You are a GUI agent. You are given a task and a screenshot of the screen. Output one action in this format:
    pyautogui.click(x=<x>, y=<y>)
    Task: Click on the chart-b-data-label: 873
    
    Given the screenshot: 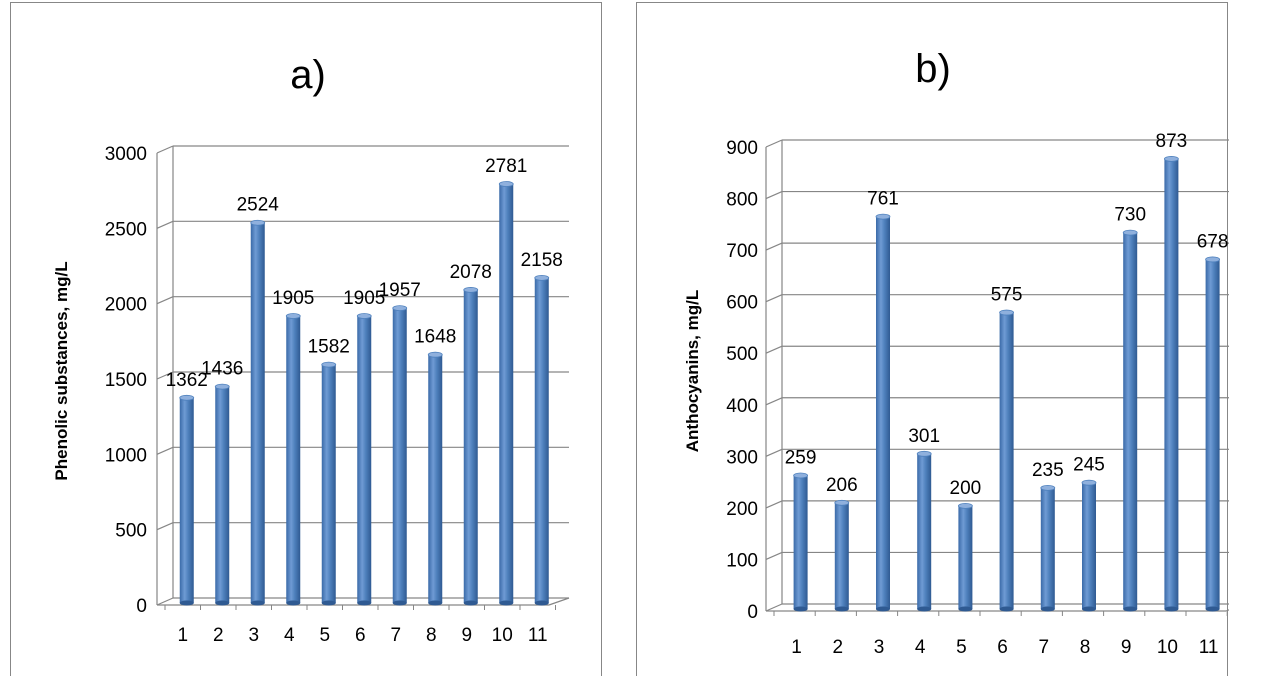 What is the action you would take?
    pyautogui.click(x=1172, y=141)
    